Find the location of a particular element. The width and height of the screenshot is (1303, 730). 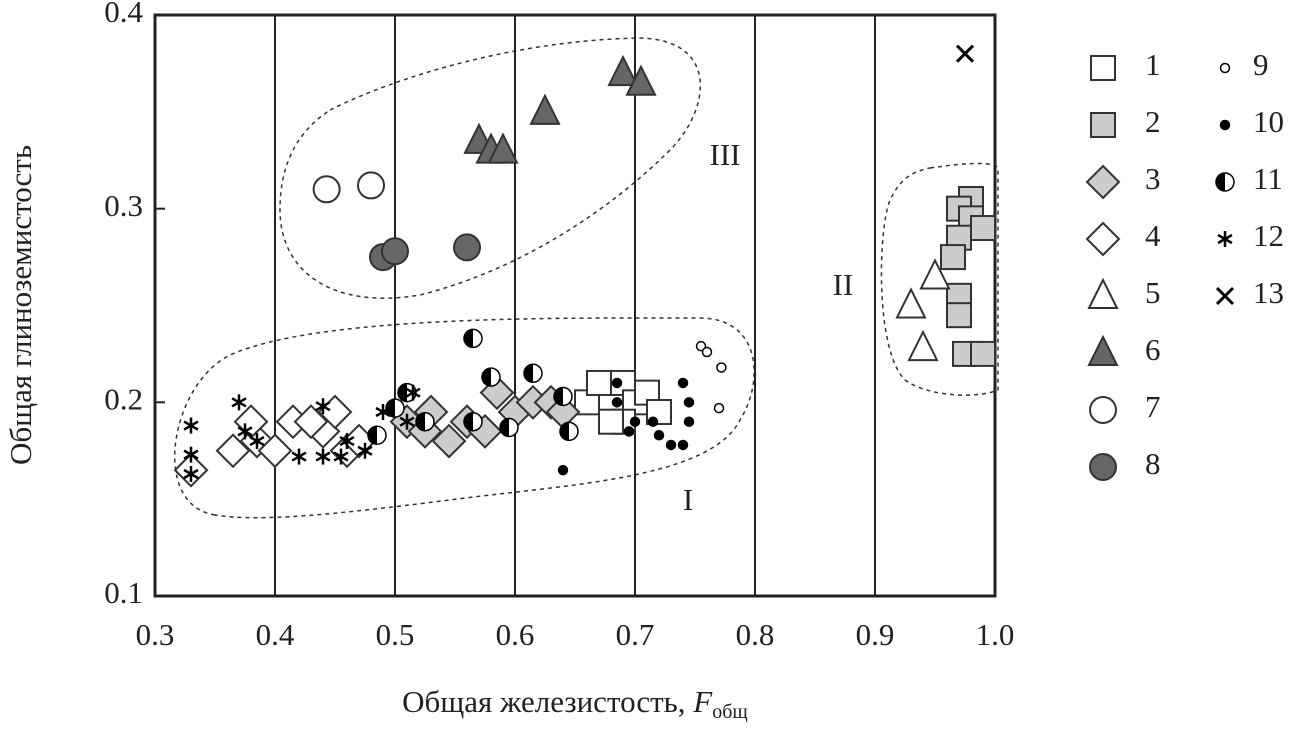

x-tick-label: 0.7 is located at coordinates (635, 634).